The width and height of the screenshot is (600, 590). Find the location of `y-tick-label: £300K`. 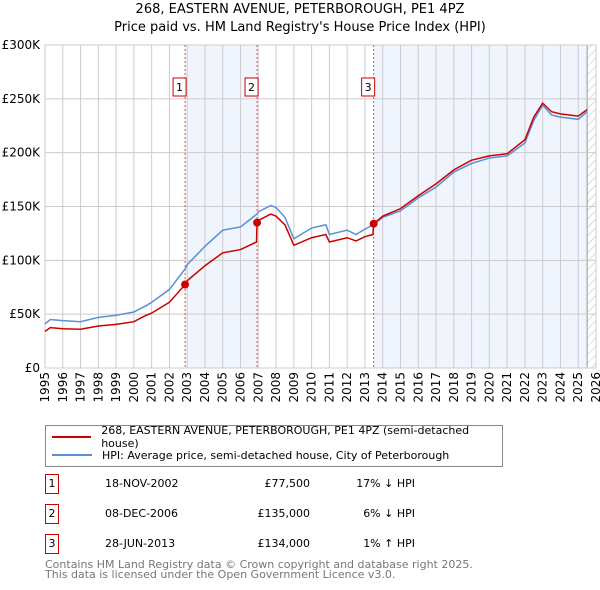

y-tick-label: £300K is located at coordinates (22, 45).